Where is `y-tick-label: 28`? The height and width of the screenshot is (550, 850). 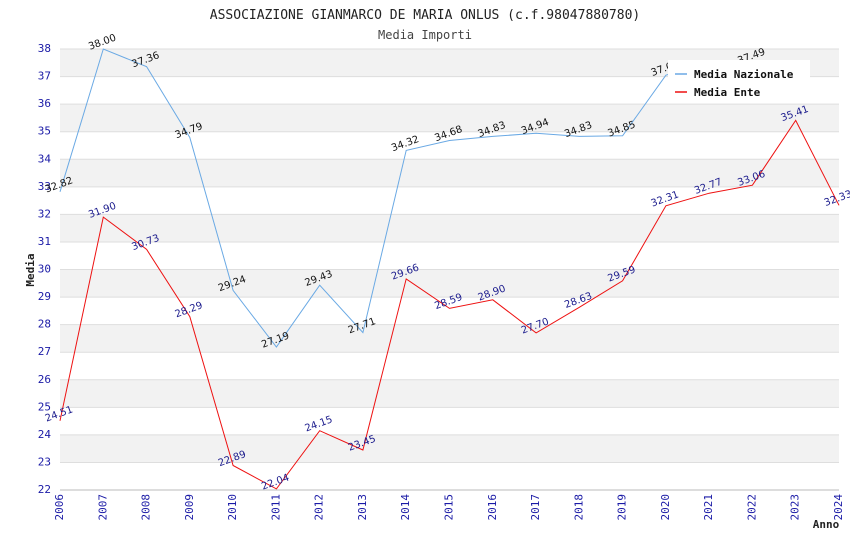
y-tick-label: 28 is located at coordinates (44, 324).